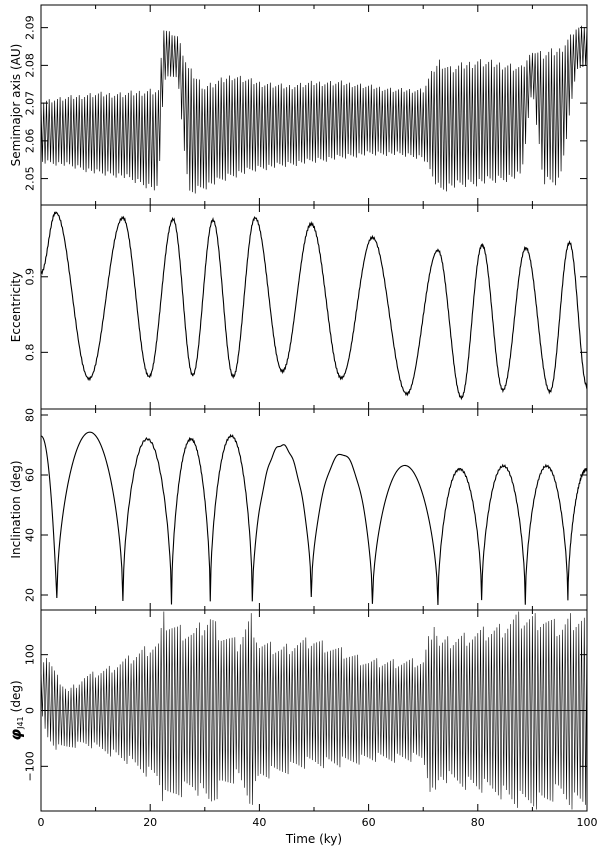  I want to click on y-tick-label: −100, so click(30, 766).